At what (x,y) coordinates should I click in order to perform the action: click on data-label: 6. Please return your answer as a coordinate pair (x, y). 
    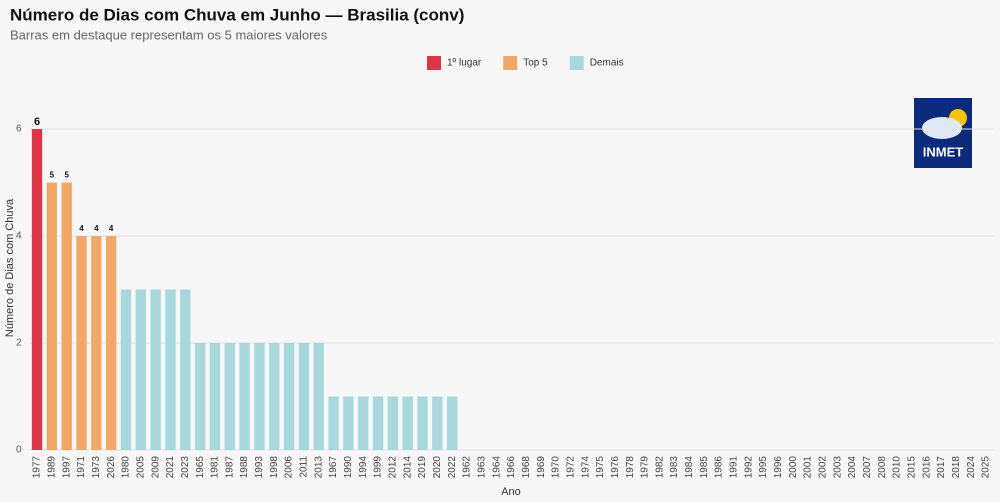
    Looking at the image, I should click on (37, 122).